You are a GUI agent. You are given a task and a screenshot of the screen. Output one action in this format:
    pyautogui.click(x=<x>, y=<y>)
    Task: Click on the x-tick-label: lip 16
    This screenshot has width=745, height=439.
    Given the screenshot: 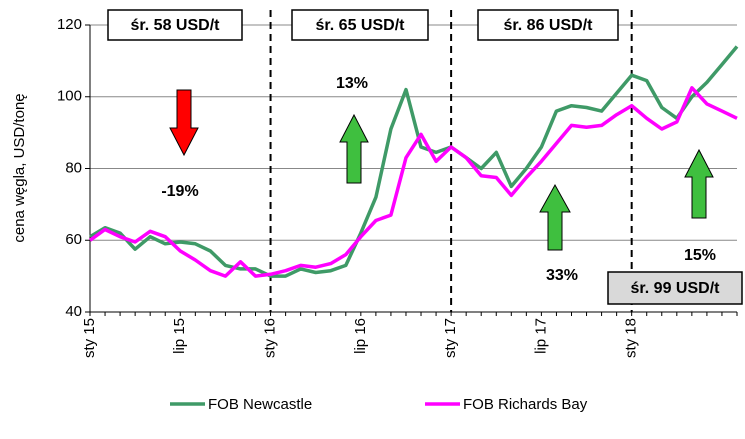 What is the action you would take?
    pyautogui.click(x=360, y=336)
    